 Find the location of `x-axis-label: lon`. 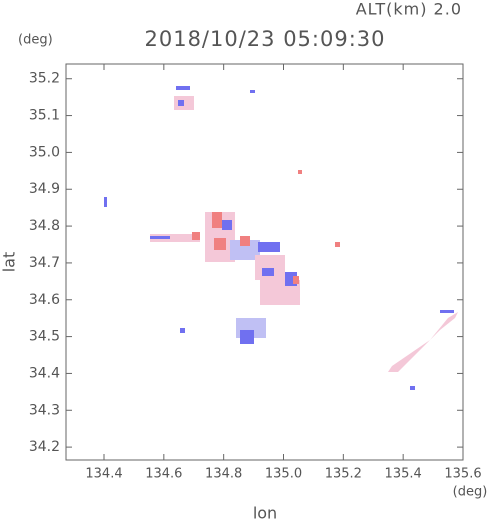

x-axis-label: lon is located at coordinates (265, 512).